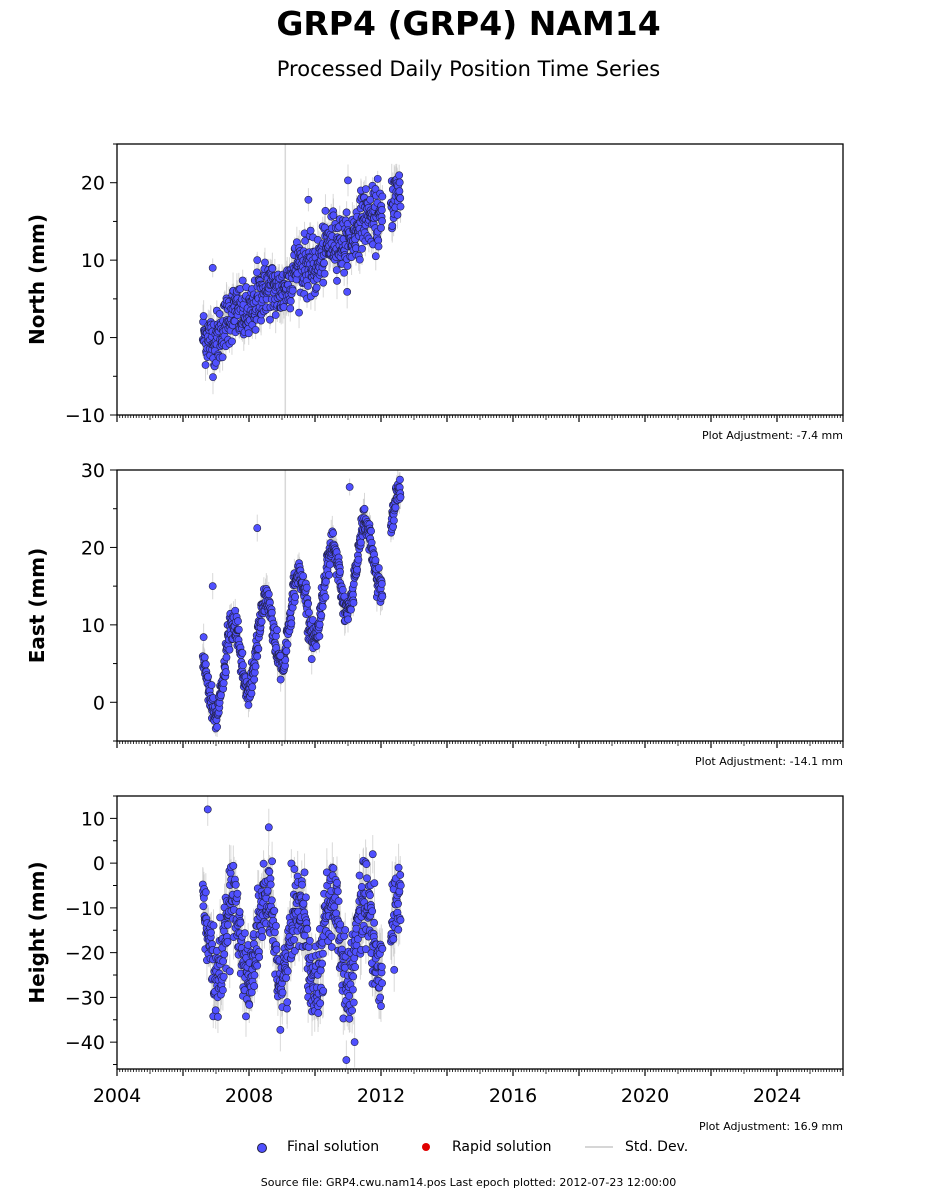  I want to click on y-tick-label: 20, so click(93, 548).